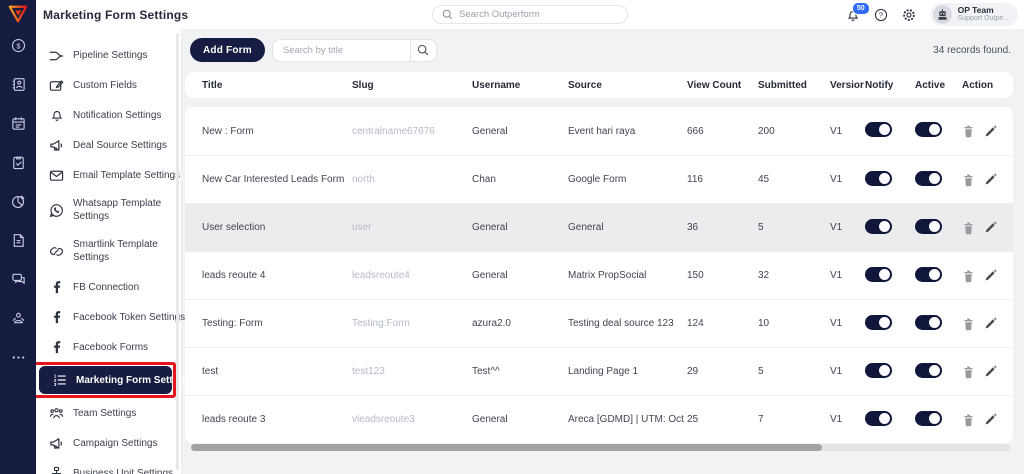 This screenshot has height=474, width=1024. I want to click on column-action: Action, so click(987, 85).